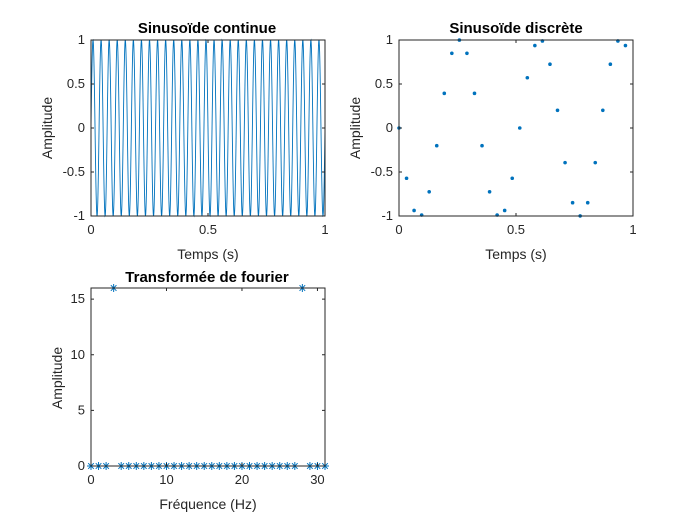 Image resolution: width=700 pixels, height=525 pixels. I want to click on x-tick-label: 20, so click(242, 479).